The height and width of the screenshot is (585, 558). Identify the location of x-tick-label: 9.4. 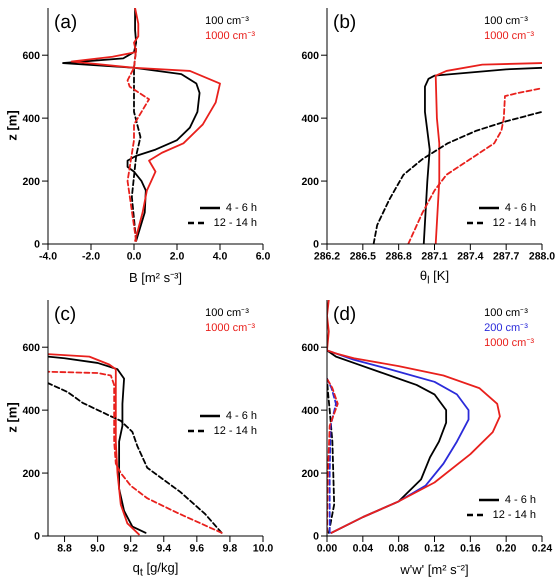
(164, 548).